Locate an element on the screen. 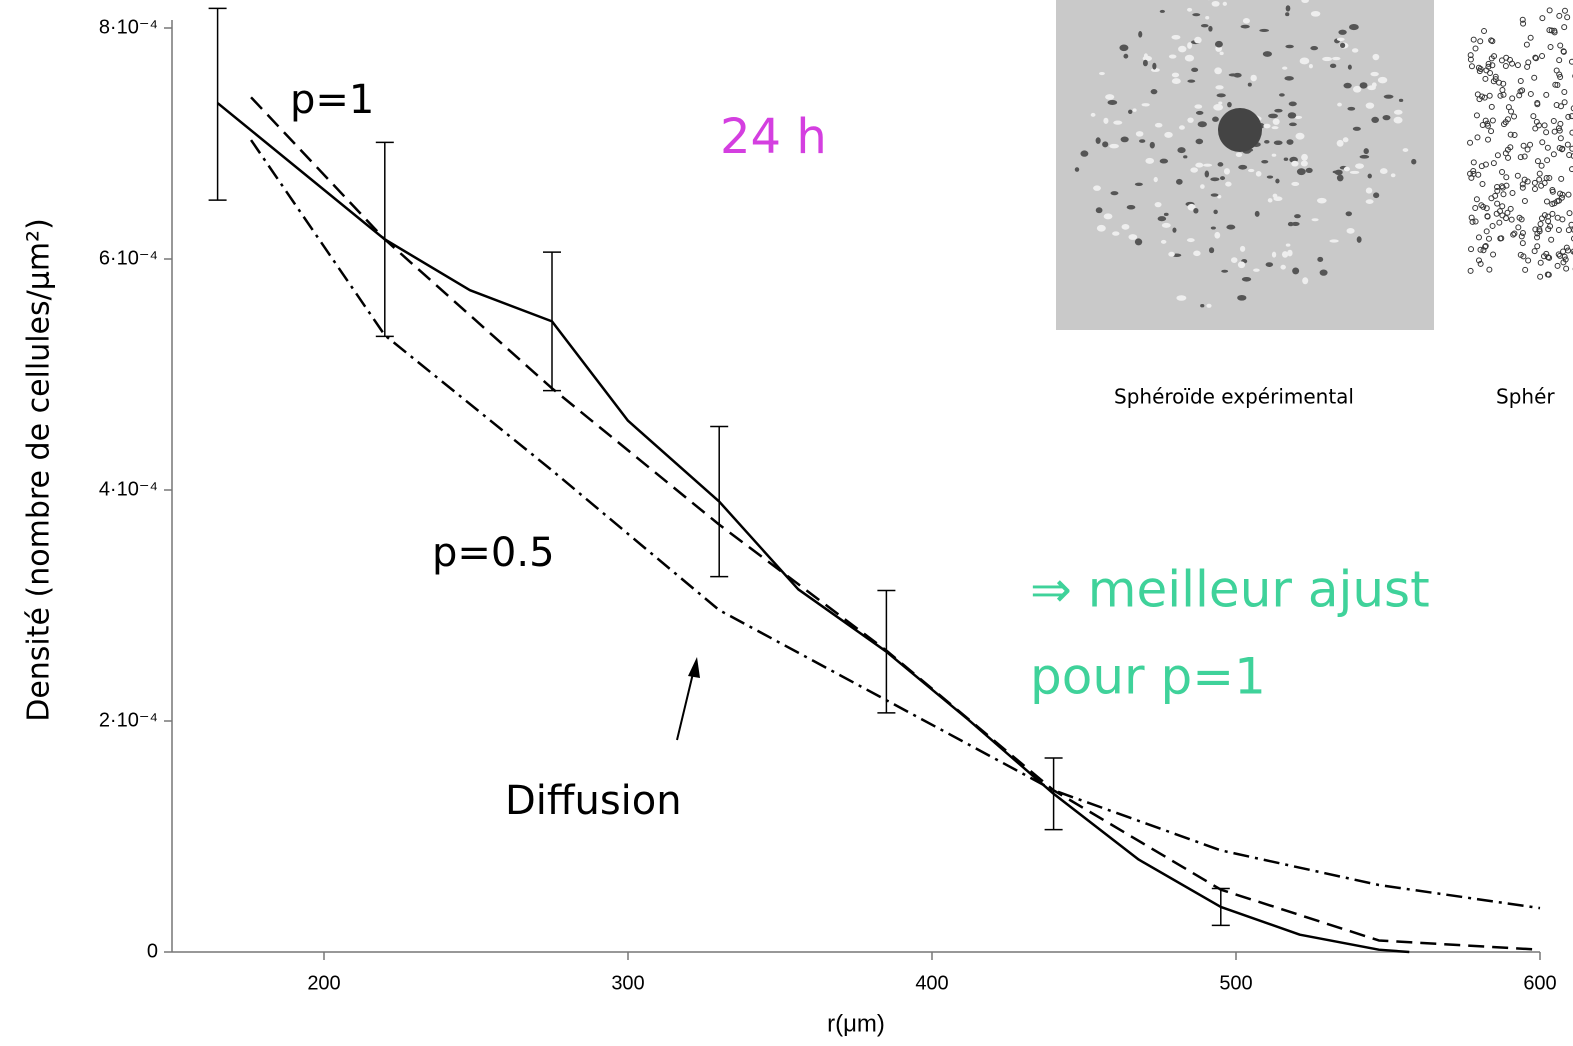 The width and height of the screenshot is (1573, 1046). time-label: 24 h is located at coordinates (773, 137).